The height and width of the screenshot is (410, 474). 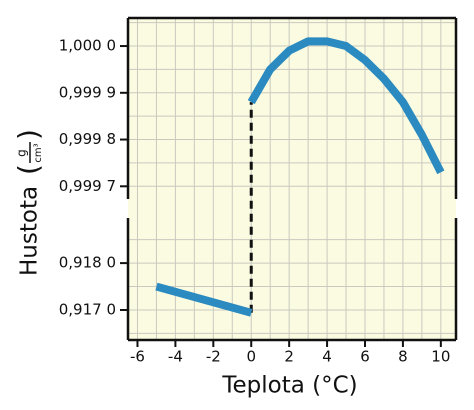 What do you see at coordinates (251, 357) in the screenshot?
I see `x-tick-label: 0` at bounding box center [251, 357].